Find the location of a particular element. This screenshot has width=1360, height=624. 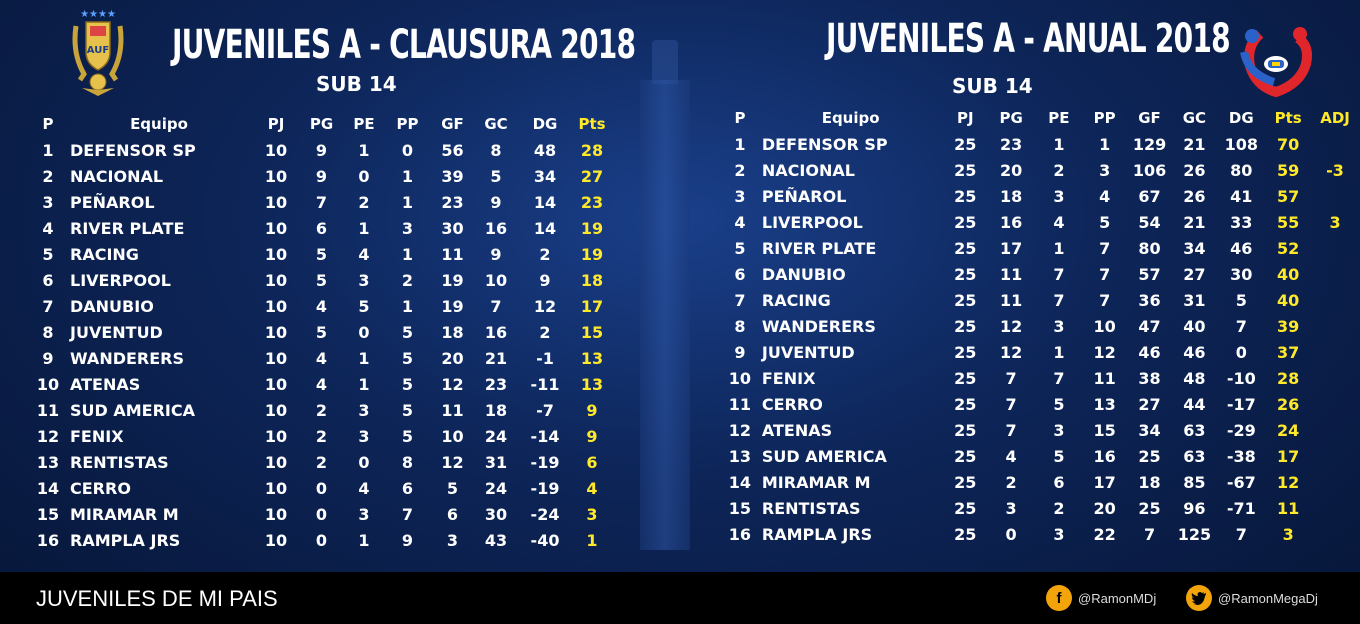

cell-gf: 27 is located at coordinates (1149, 404).